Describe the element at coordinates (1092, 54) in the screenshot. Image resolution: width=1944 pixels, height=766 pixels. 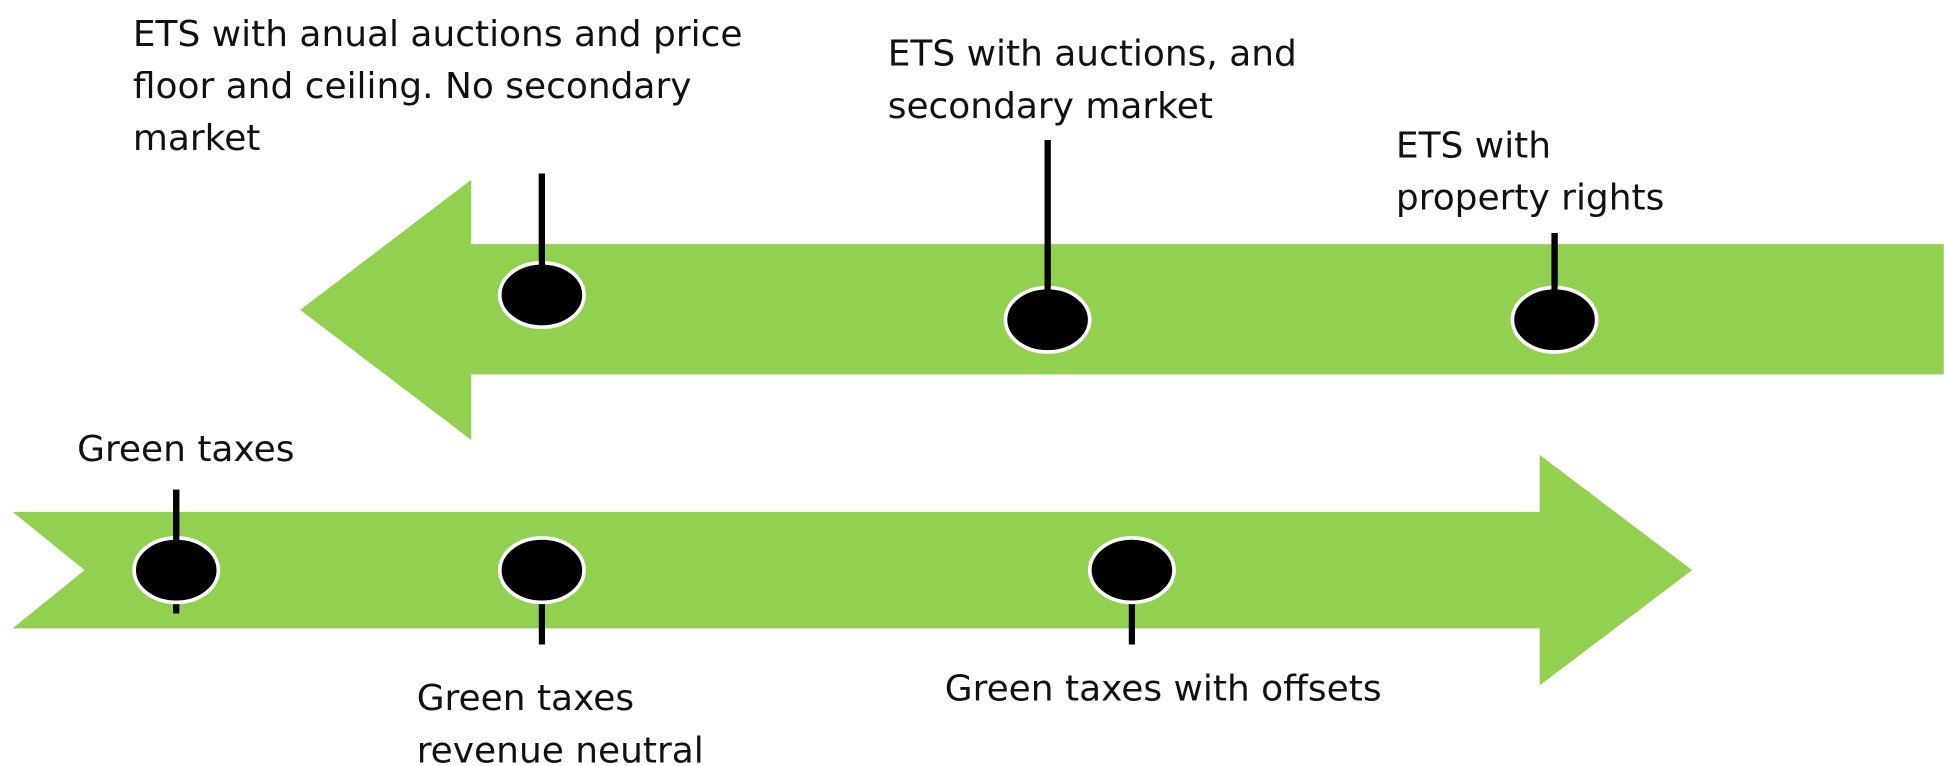
I see `milestone-label: ETS with auctions, and` at that location.